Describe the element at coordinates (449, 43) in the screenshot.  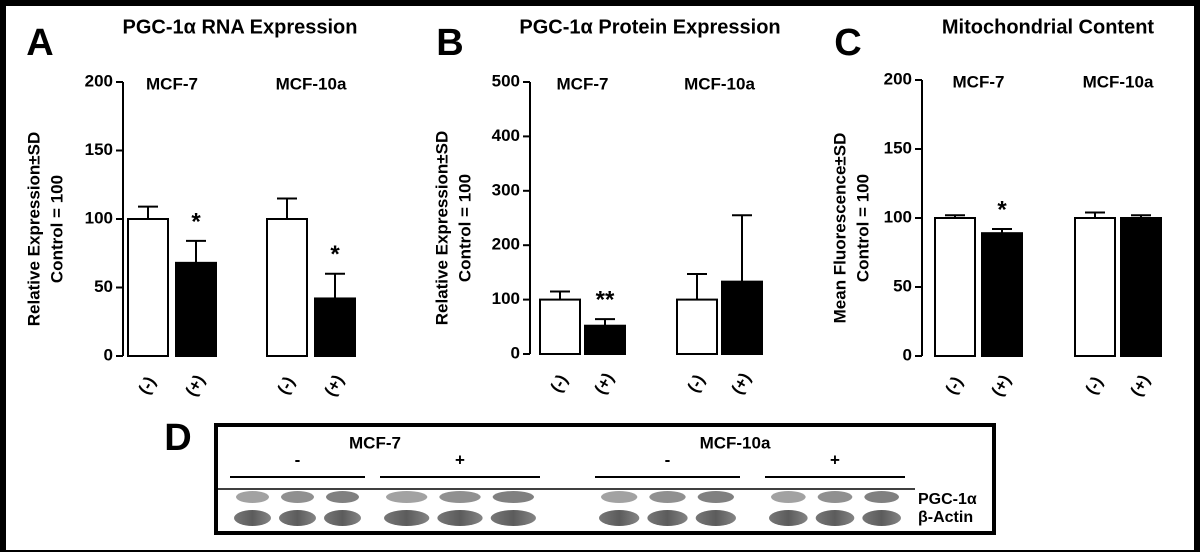
I see `panel-letter: B` at that location.